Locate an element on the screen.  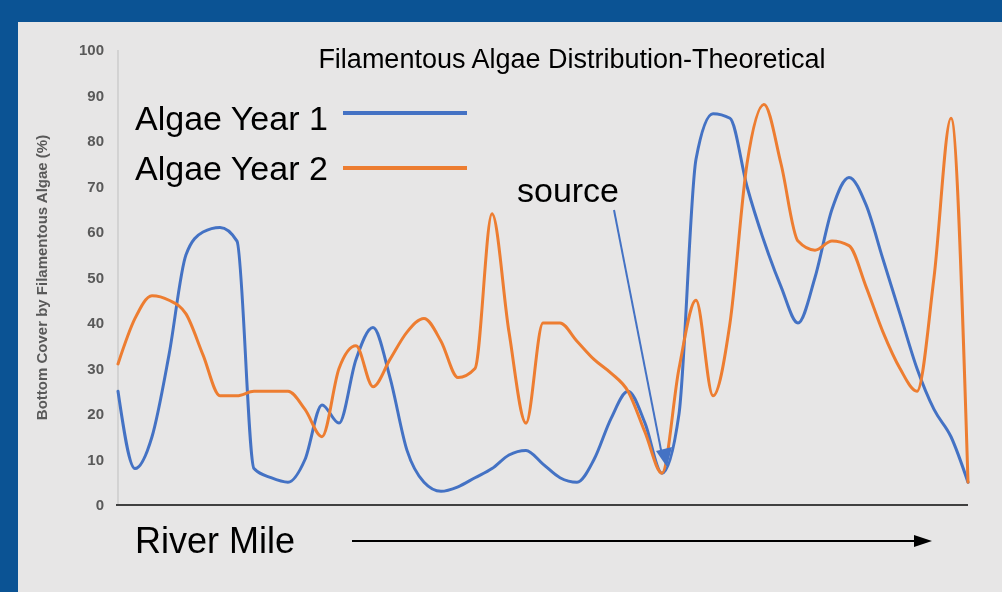
y-tick-label: 90 is located at coordinates (95, 95).